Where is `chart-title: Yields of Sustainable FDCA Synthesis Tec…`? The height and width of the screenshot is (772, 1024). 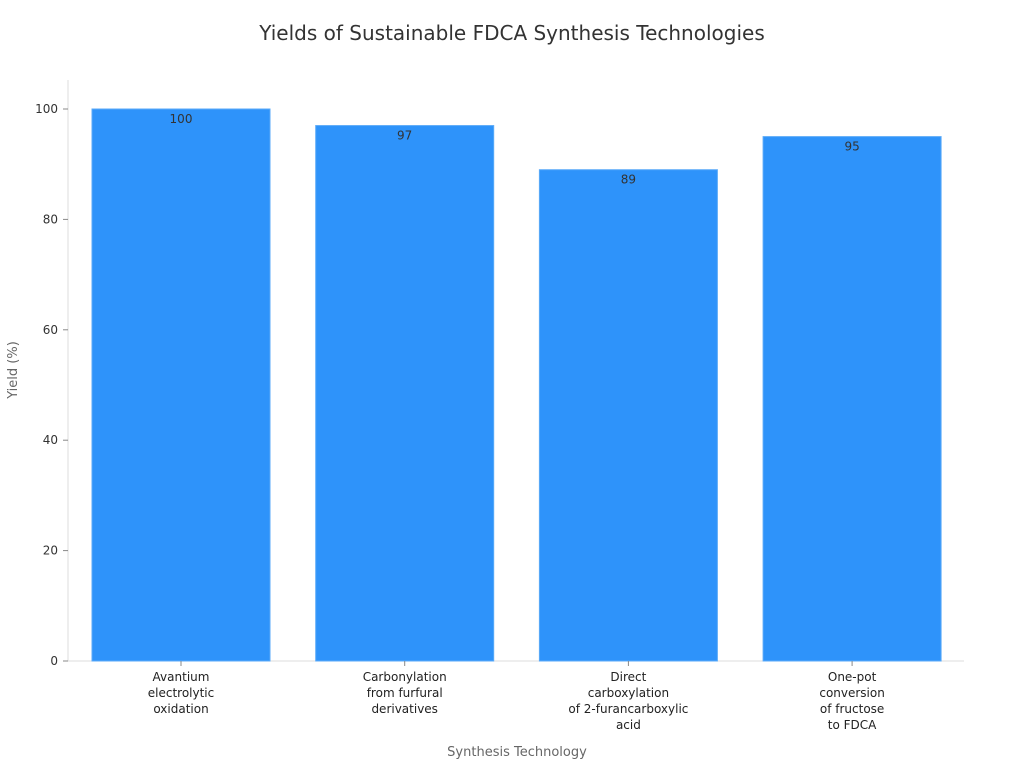 chart-title: Yields of Sustainable FDCA Synthesis Tec… is located at coordinates (511, 33).